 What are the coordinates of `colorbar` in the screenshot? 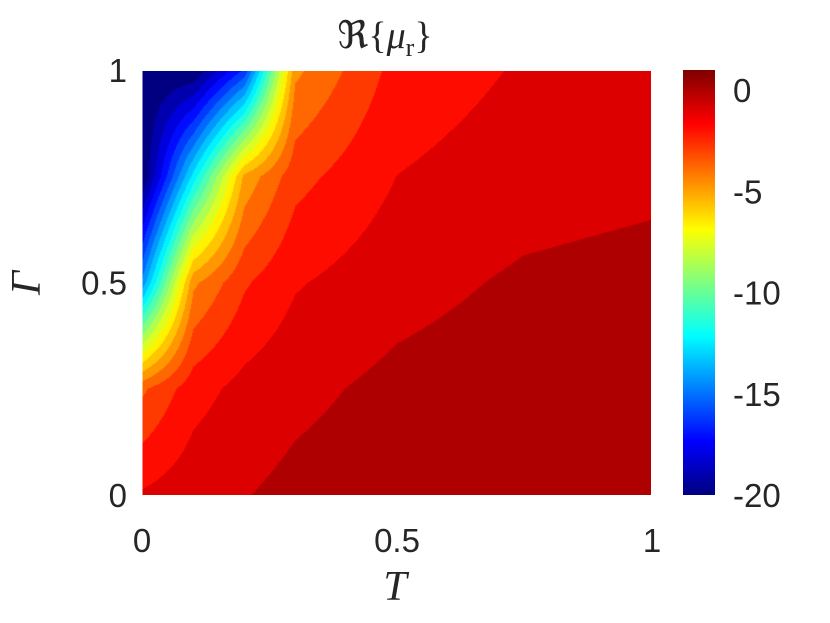 It's located at (699, 282).